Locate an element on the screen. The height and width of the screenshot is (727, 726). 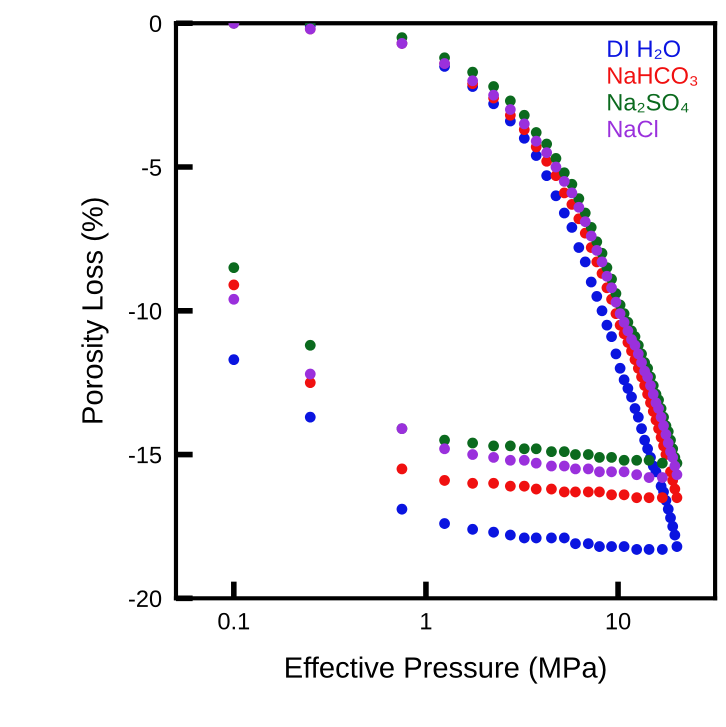
text: NaCl is located at coordinates (633, 129).